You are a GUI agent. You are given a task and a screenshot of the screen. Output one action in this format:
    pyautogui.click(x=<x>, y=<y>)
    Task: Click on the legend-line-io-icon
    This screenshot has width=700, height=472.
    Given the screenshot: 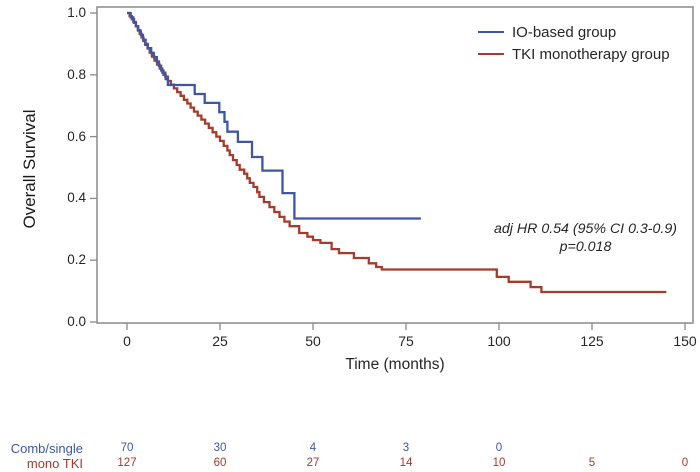 What is the action you would take?
    pyautogui.click(x=491, y=32)
    